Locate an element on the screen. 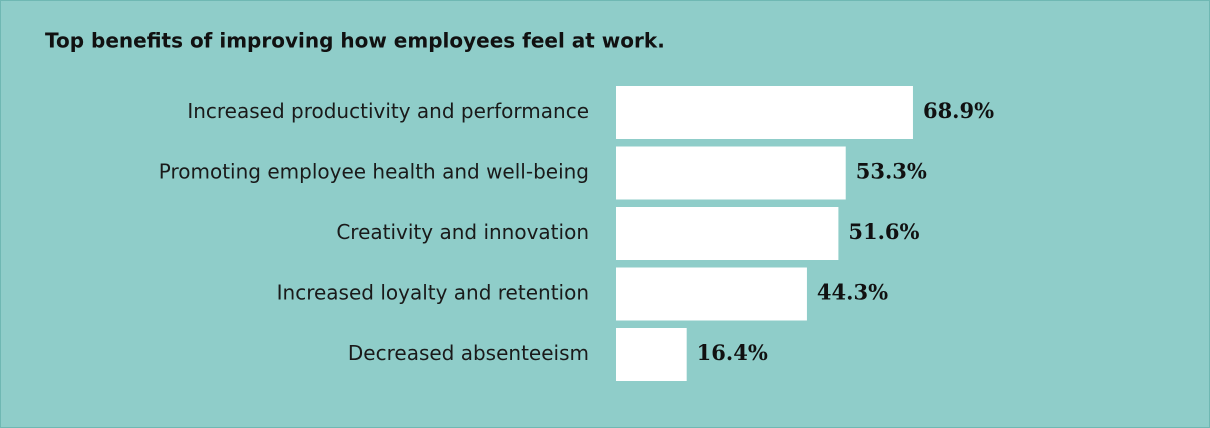 Image resolution: width=1210 pixels, height=428 pixels. category-label: Promoting employee health and well-being is located at coordinates (374, 172).